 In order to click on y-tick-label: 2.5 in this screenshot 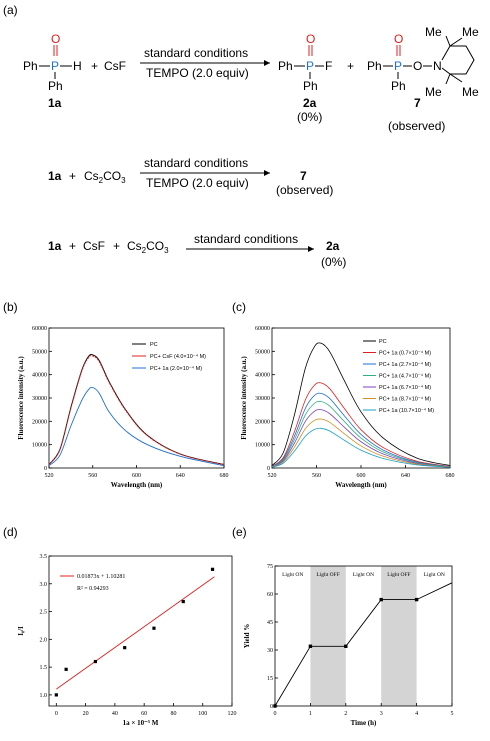, I will do `click(44, 613)`.